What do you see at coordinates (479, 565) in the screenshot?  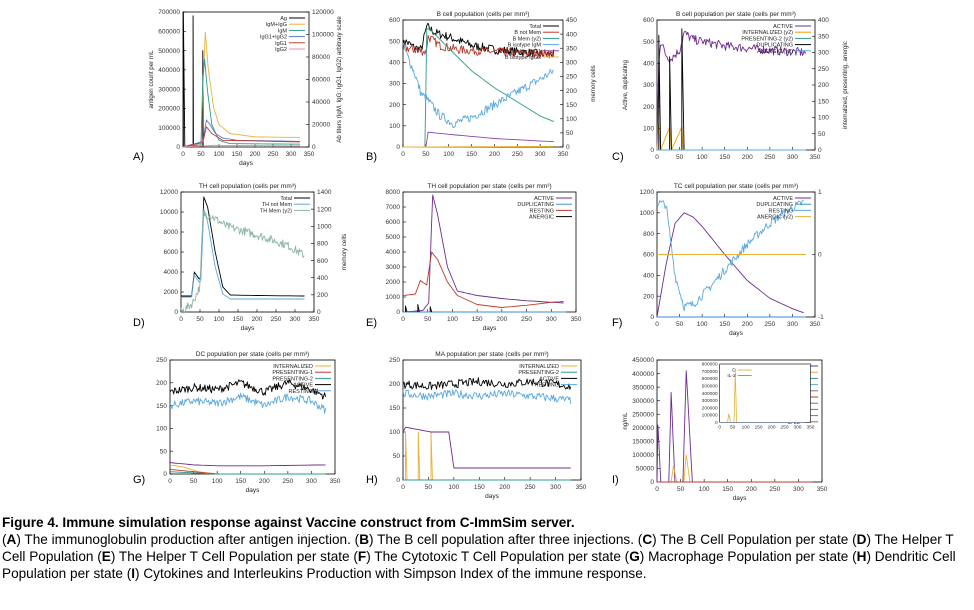 I see `caption-part-h: (H) Dendritic Cell Population per state` at bounding box center [479, 565].